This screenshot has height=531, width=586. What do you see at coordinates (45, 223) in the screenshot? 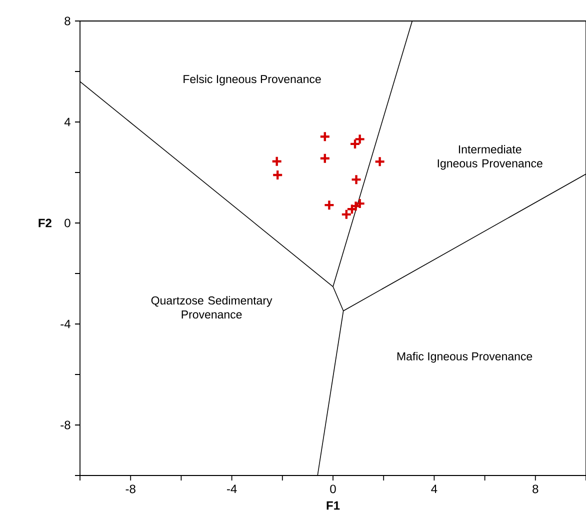
I see `y-axis-title: F2` at bounding box center [45, 223].